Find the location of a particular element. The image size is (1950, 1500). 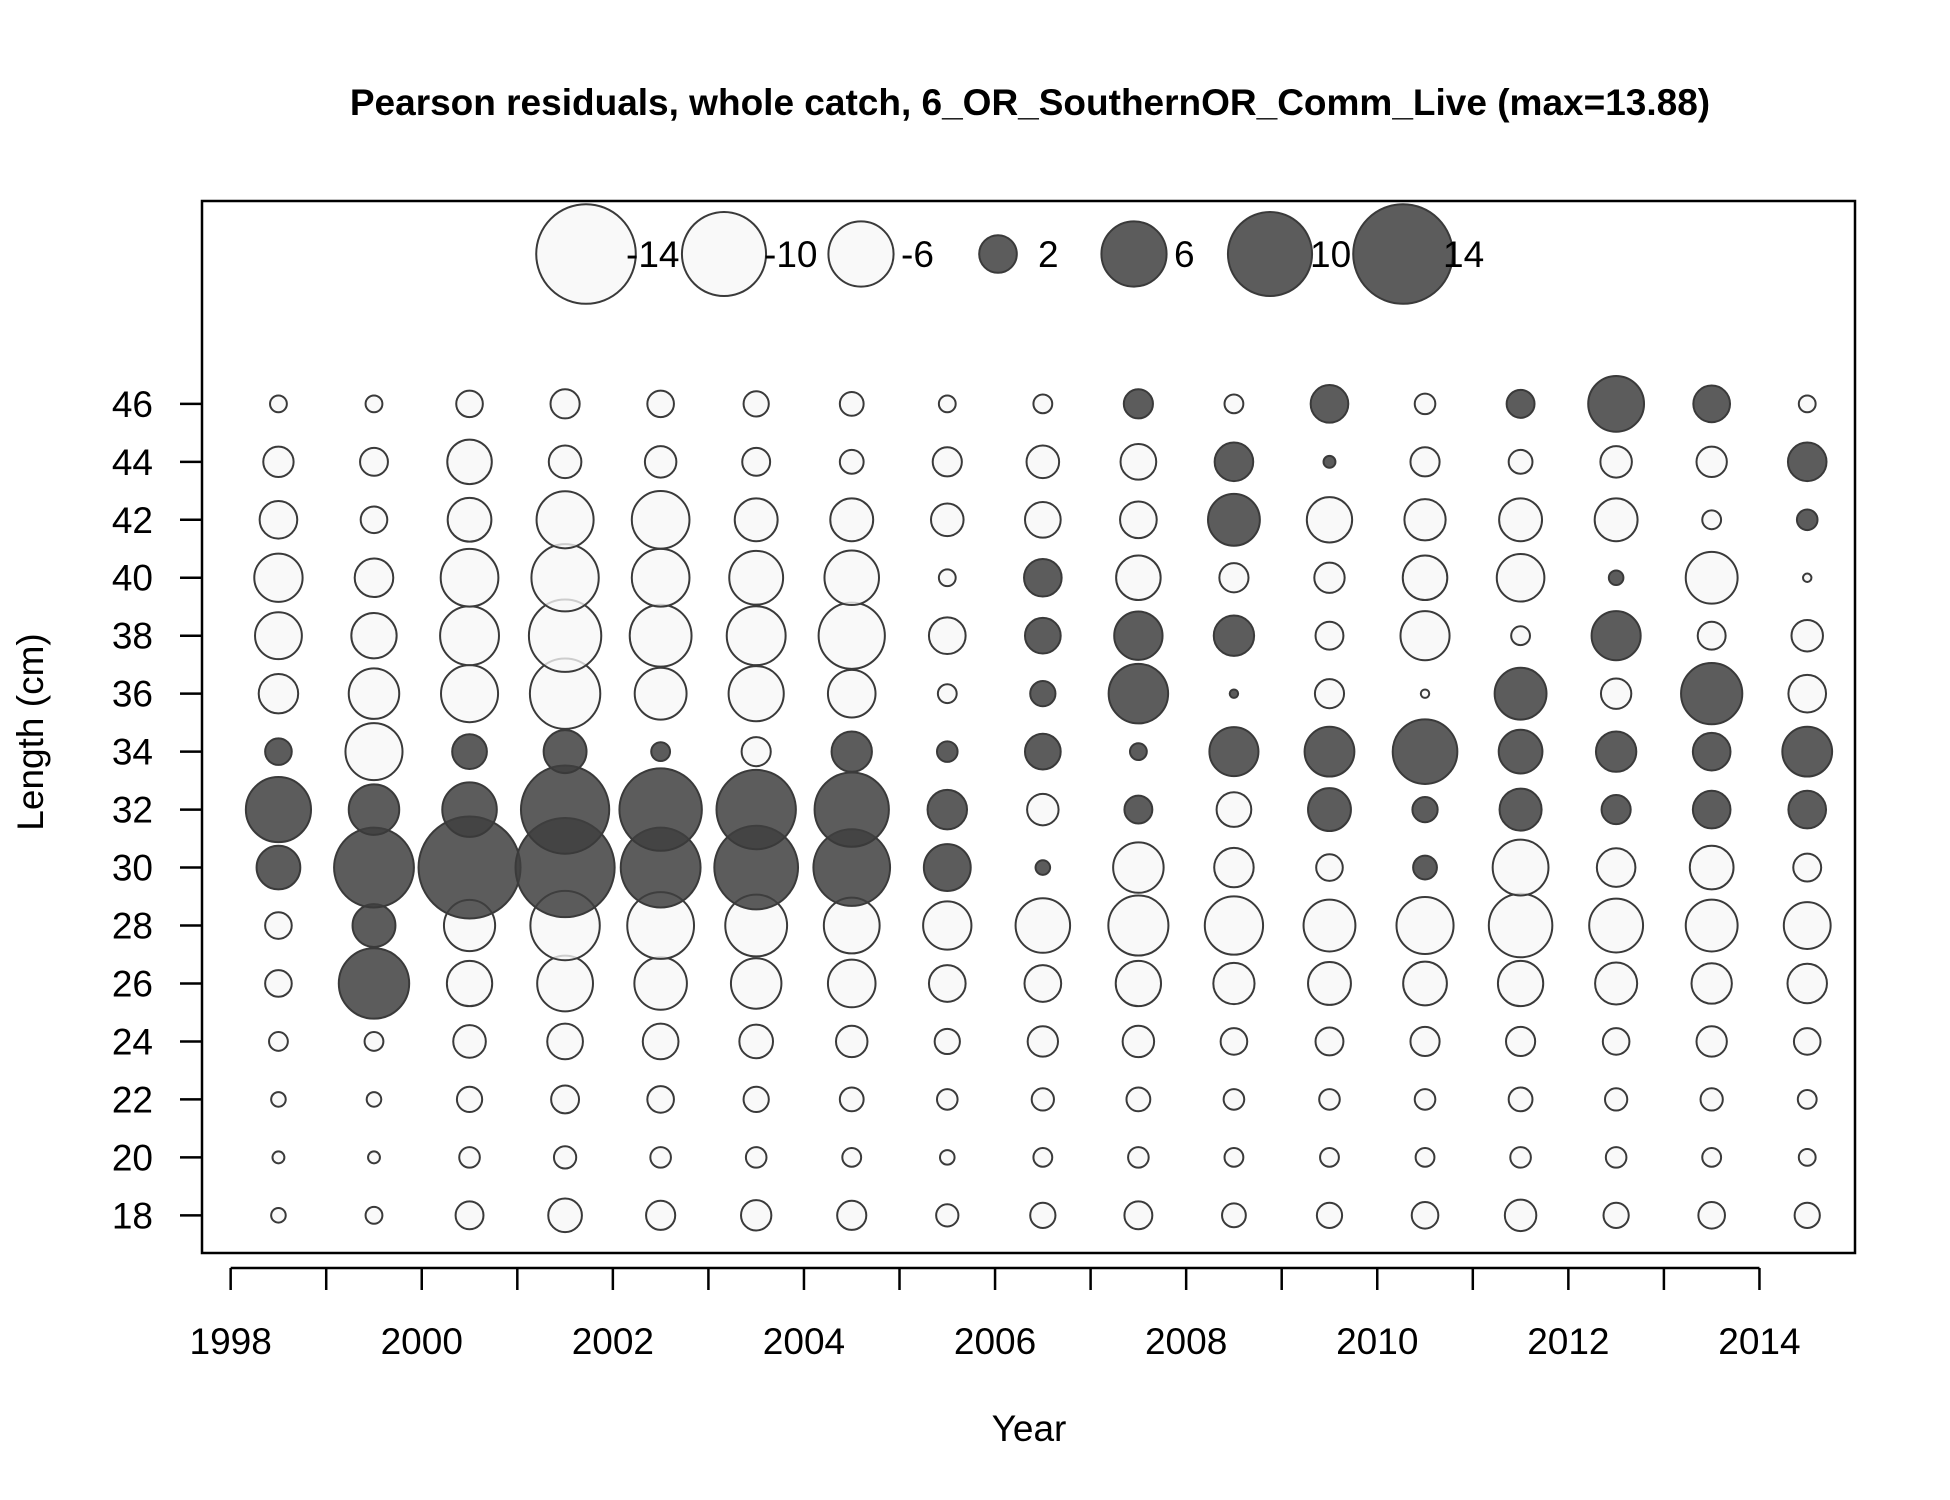

x-tick-label: 1998 is located at coordinates (231, 1341).